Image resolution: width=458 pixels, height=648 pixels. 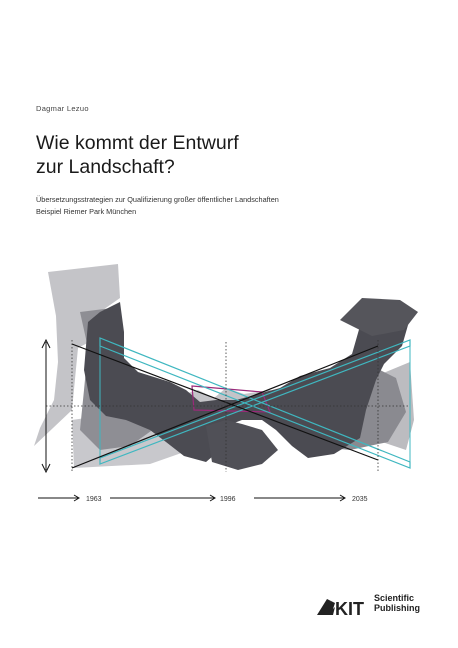 What do you see at coordinates (94, 499) in the screenshot?
I see `timeline-year-1: 1963` at bounding box center [94, 499].